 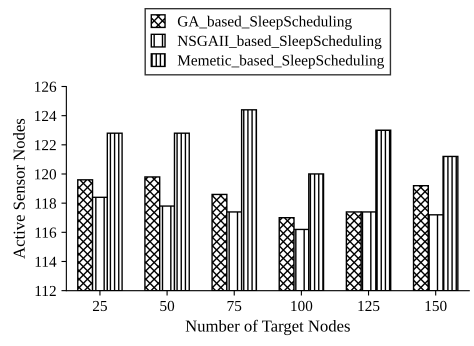 I want to click on y-axis-title: Active Sensor Nodes, so click(x=19, y=188).